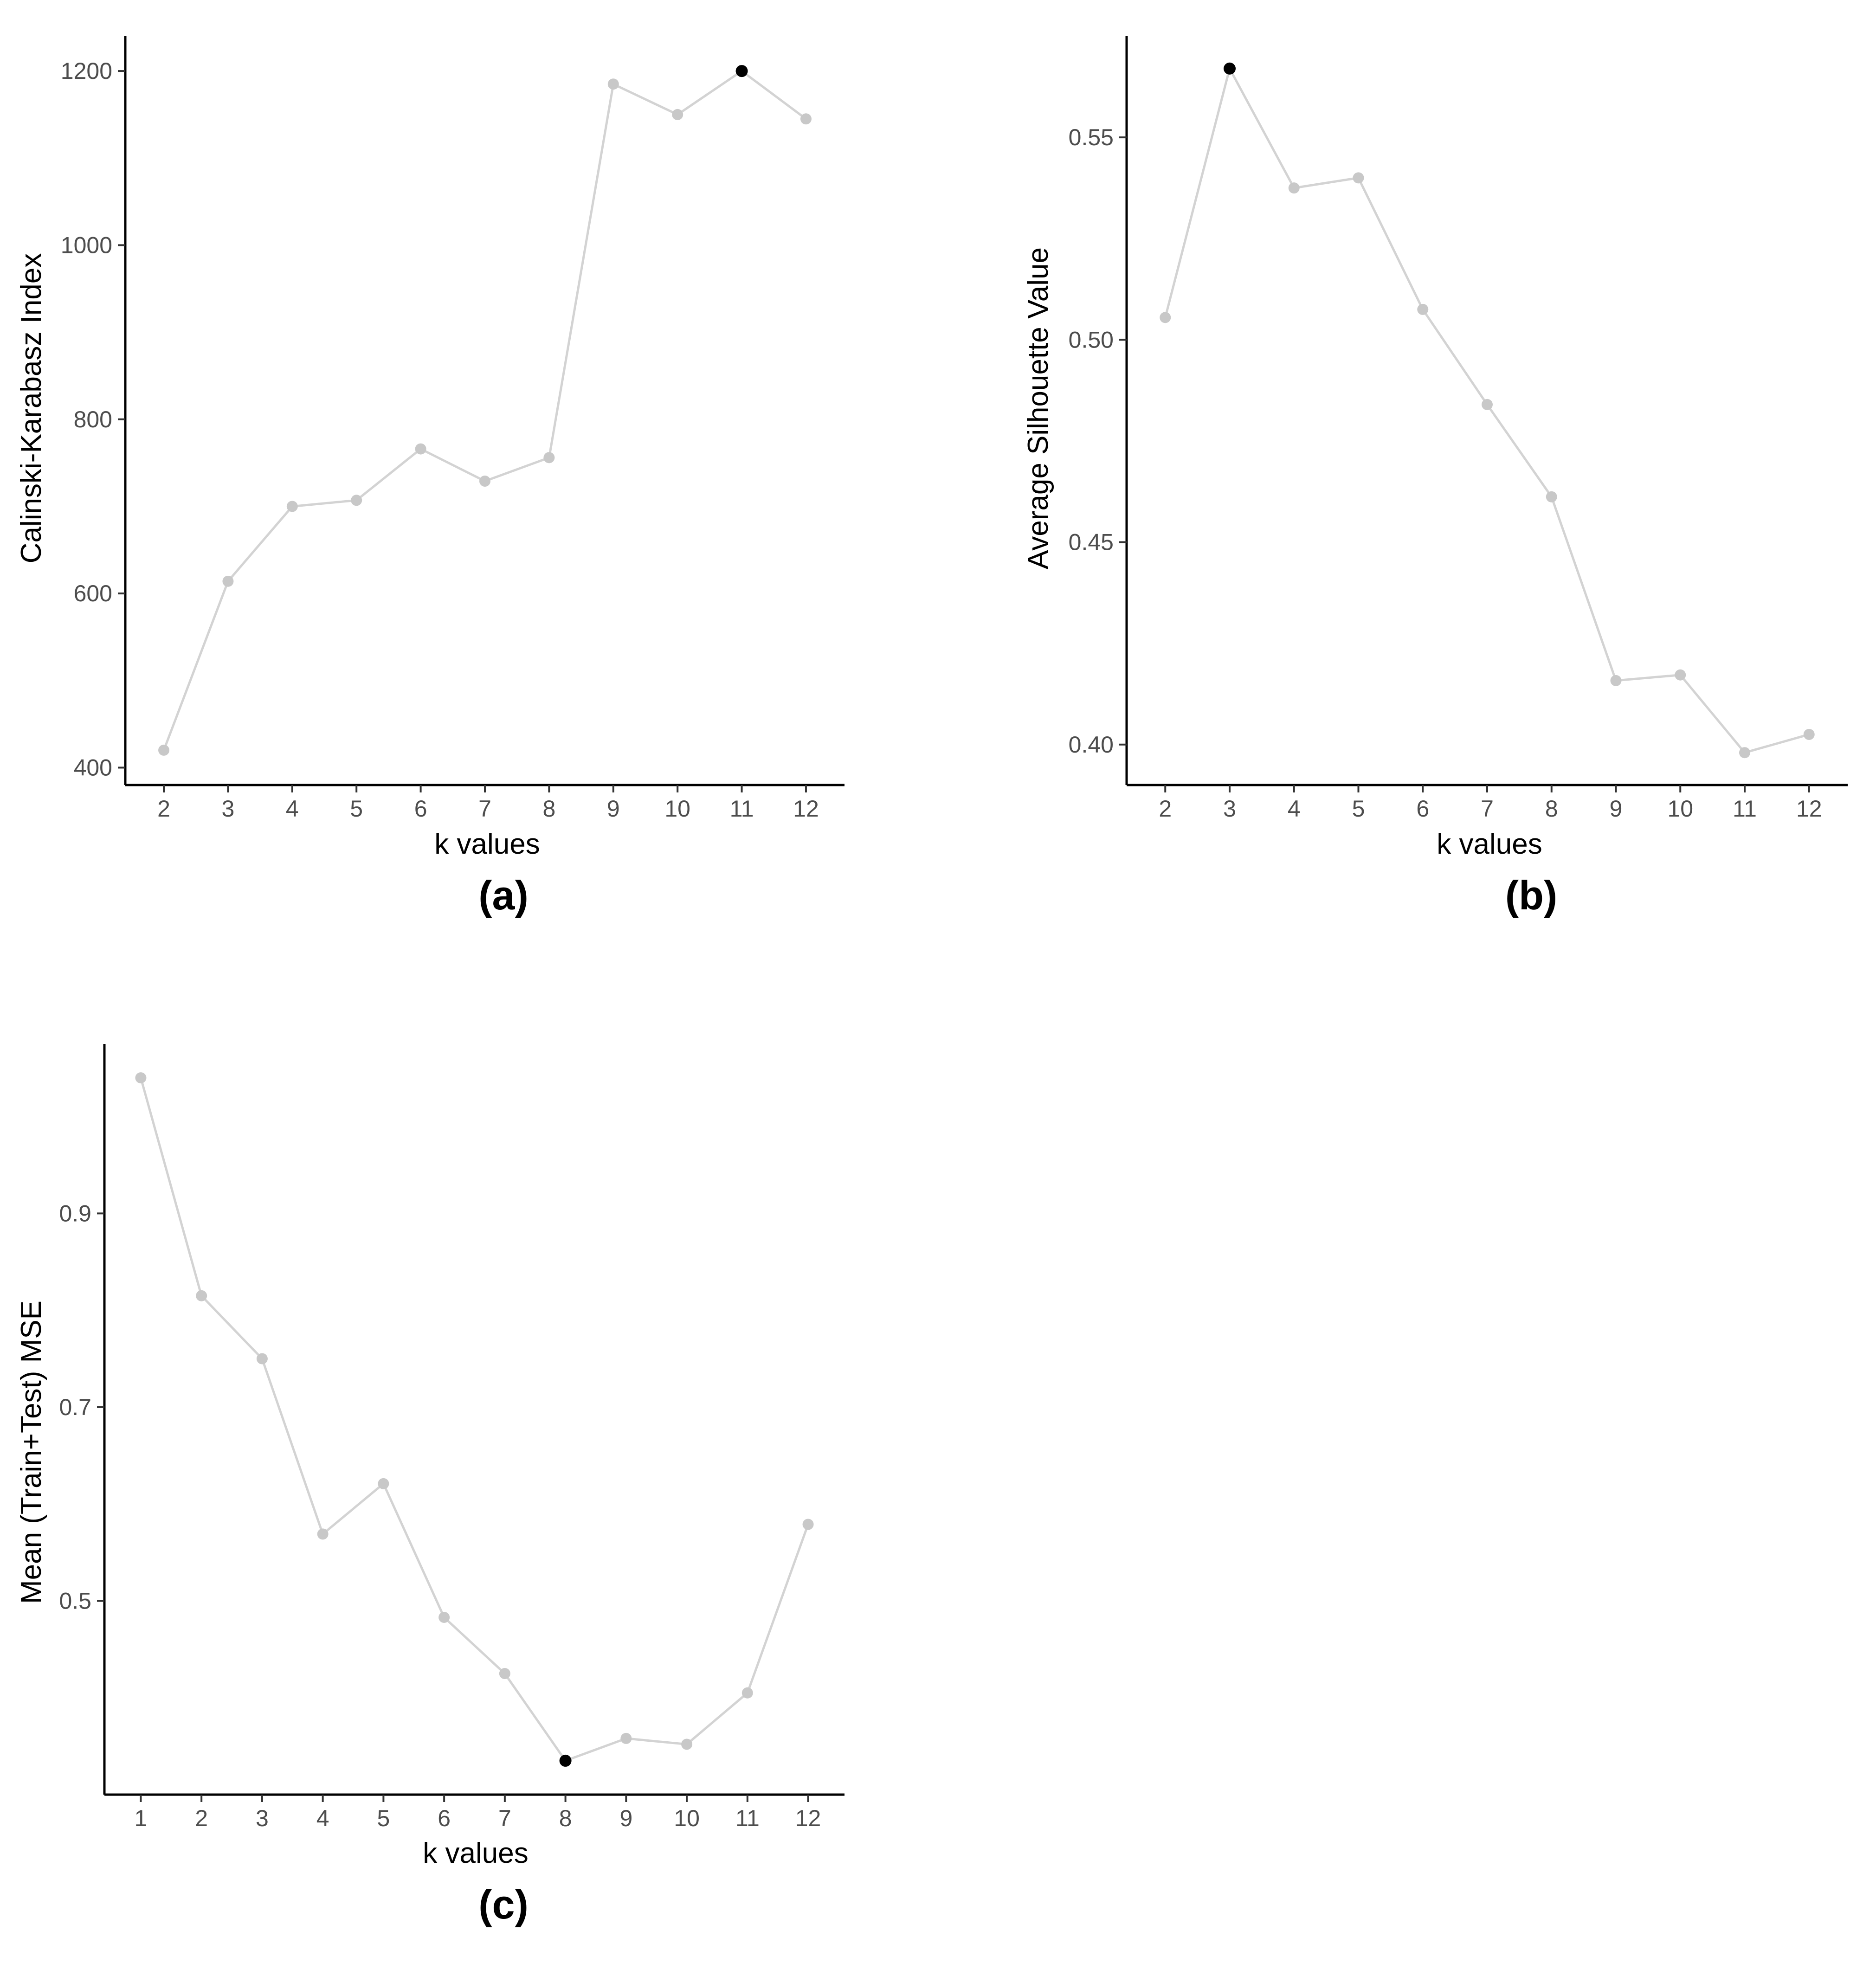  I want to click on y-tick-label: 800, so click(93, 419).